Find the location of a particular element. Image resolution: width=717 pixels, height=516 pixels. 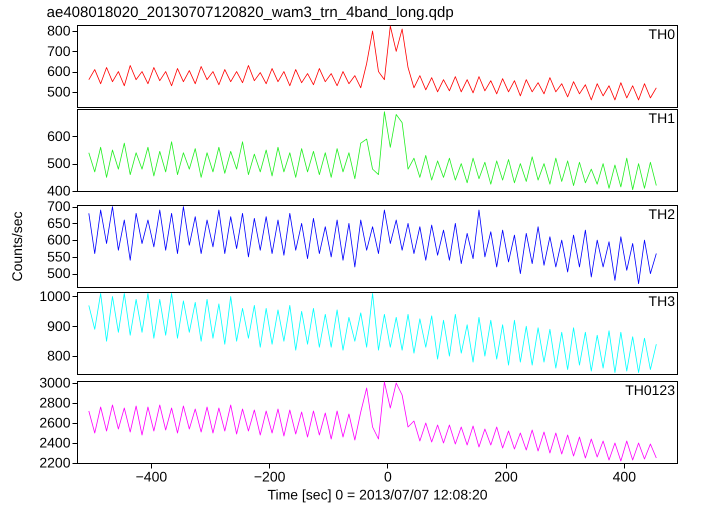

x-tick-label: −400 is located at coordinates (152, 476).